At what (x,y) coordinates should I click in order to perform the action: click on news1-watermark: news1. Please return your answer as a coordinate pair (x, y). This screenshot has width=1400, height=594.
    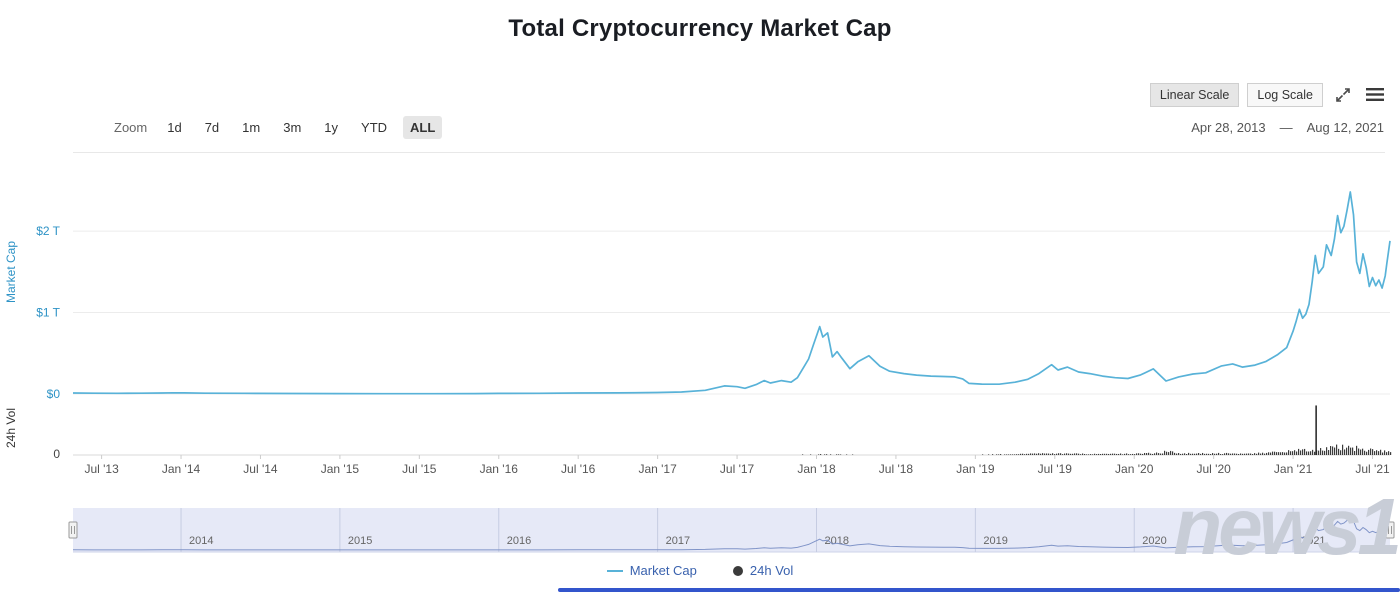
    Looking at the image, I should click on (1286, 526).